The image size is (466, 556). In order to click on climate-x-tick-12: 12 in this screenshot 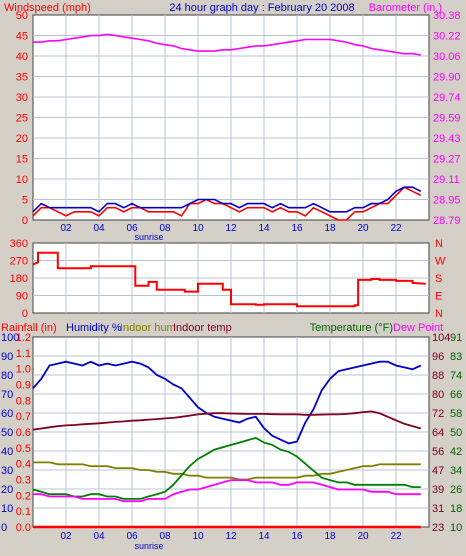, I will do `click(231, 536)`.